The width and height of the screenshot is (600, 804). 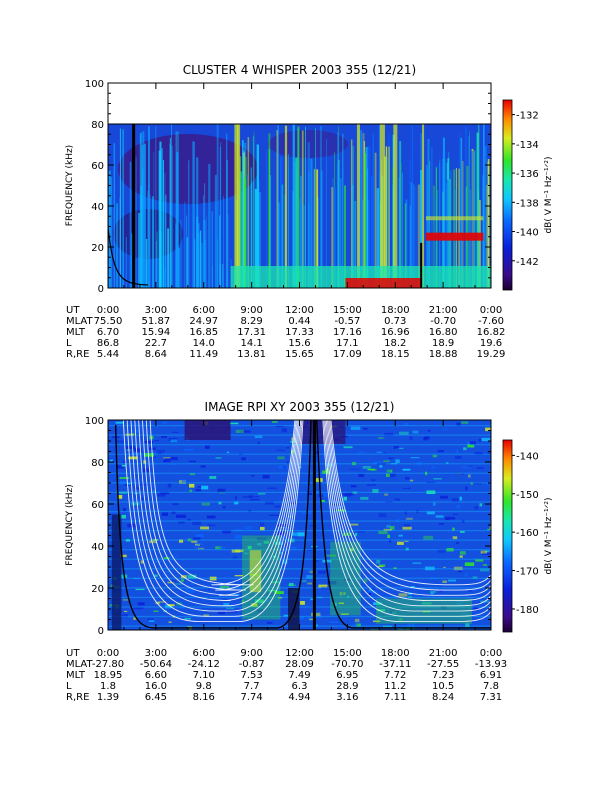 What do you see at coordinates (395, 686) in the screenshot?
I see `ephemeris-value: 11.2` at bounding box center [395, 686].